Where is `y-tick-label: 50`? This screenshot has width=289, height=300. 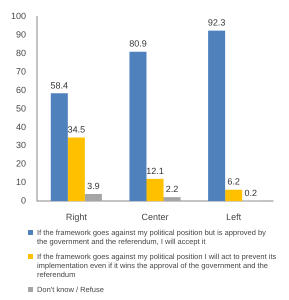
y-tick-label: 50 is located at coordinates (21, 108).